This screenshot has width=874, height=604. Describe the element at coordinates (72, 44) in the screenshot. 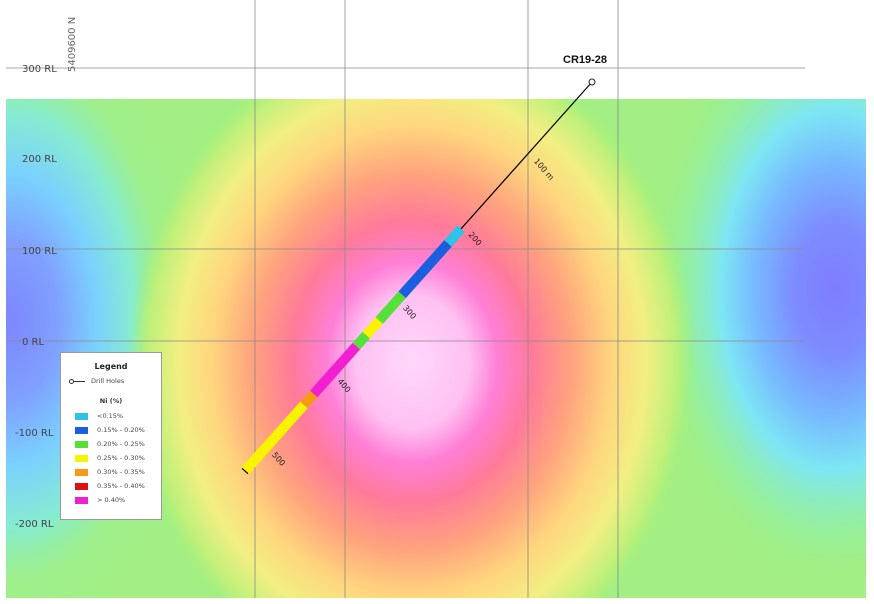

I see `northing-label: 5409600 N` at that location.